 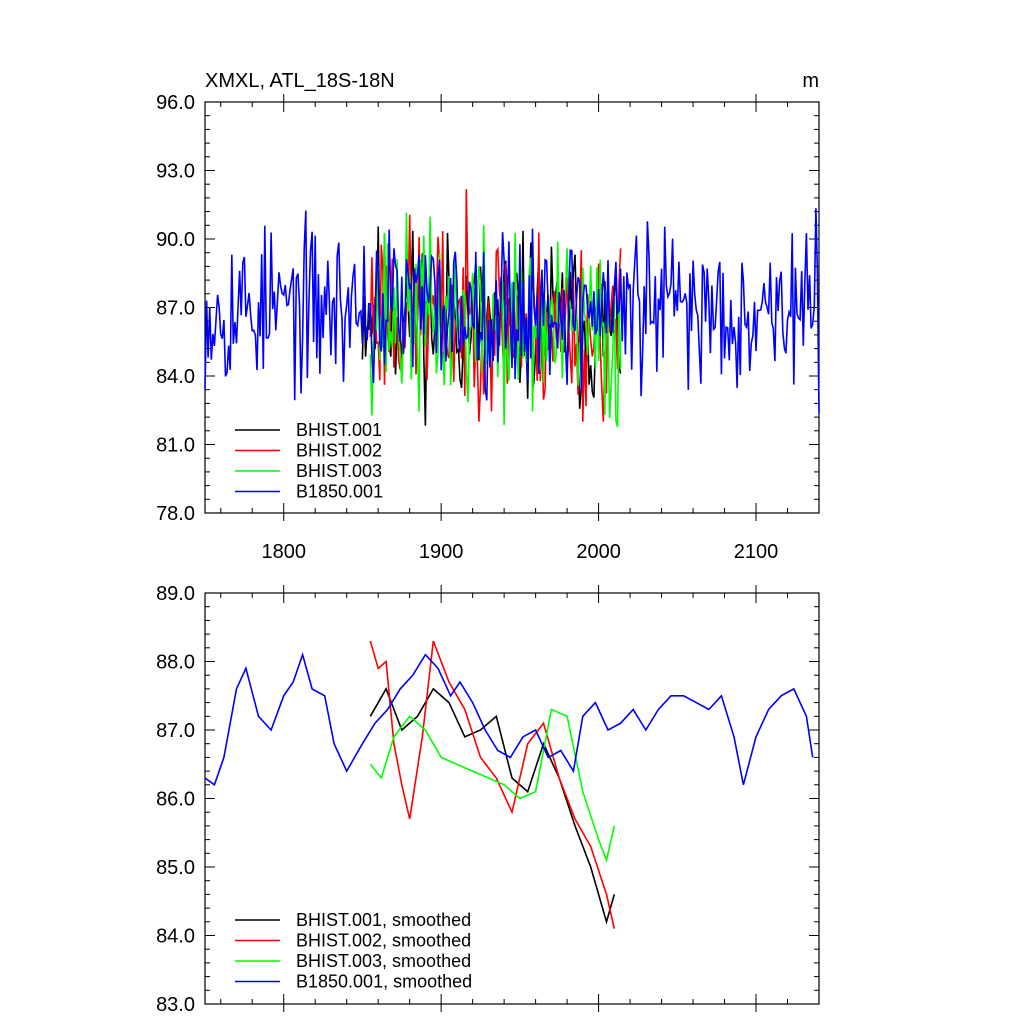 I want to click on units-label: m, so click(x=810, y=81).